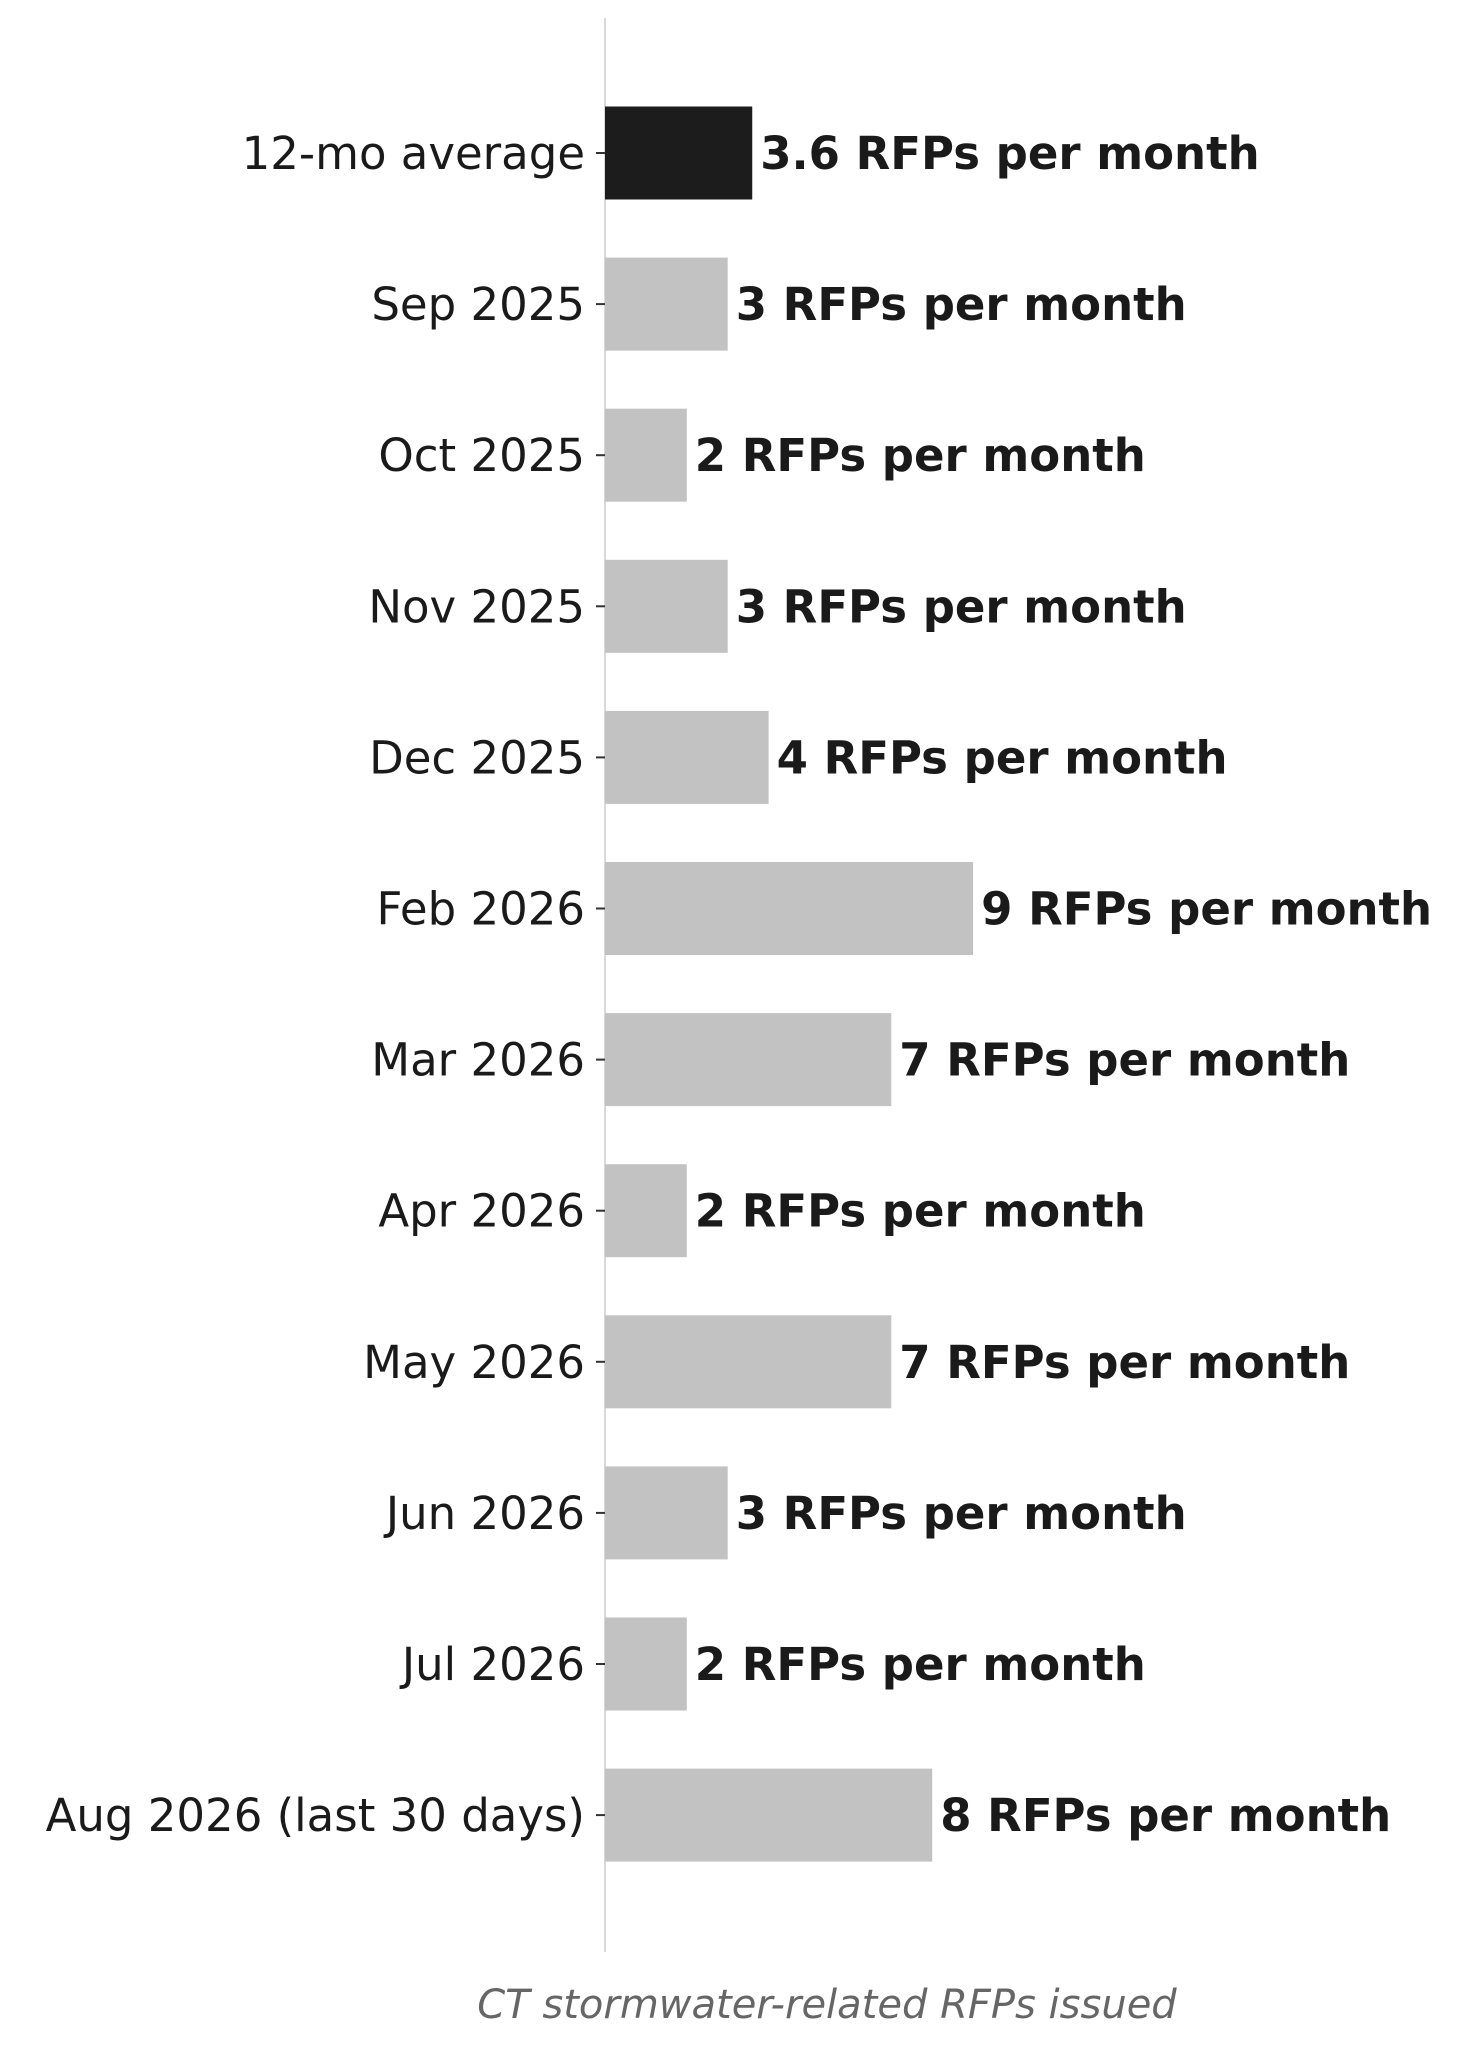  What do you see at coordinates (478, 1060) in the screenshot?
I see `y-tick-label-mar-2026: Mar 2026` at bounding box center [478, 1060].